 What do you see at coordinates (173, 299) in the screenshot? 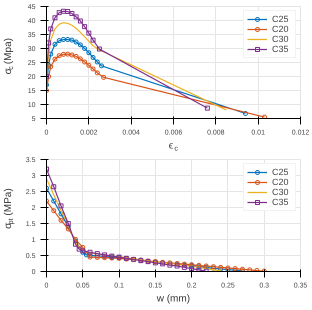
I see `x-axis-title: w (mm)` at bounding box center [173, 299].